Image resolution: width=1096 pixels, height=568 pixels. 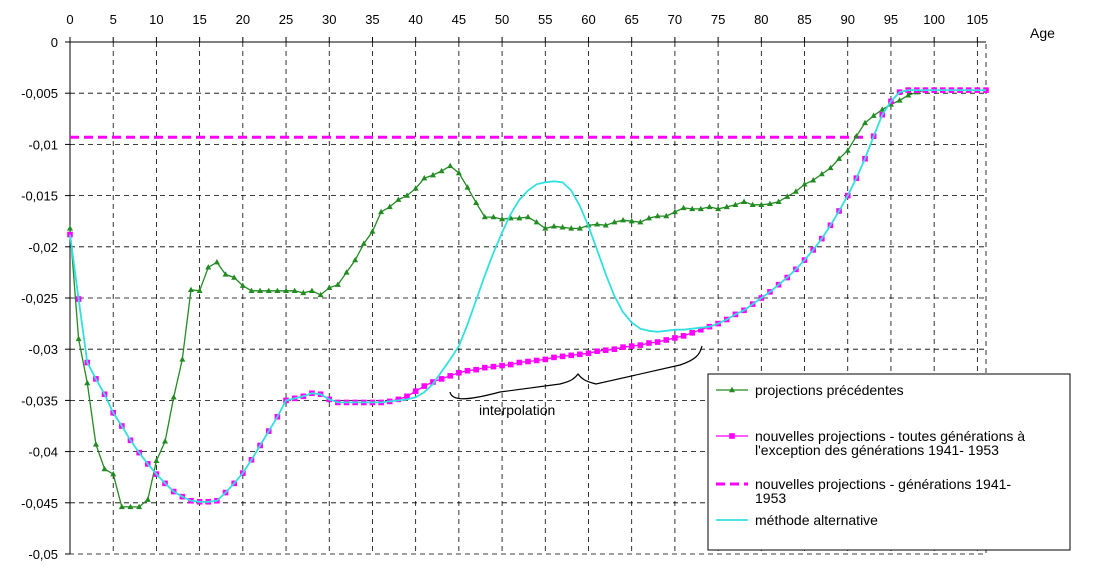 I want to click on x-tick-label: 15, so click(x=199, y=19).